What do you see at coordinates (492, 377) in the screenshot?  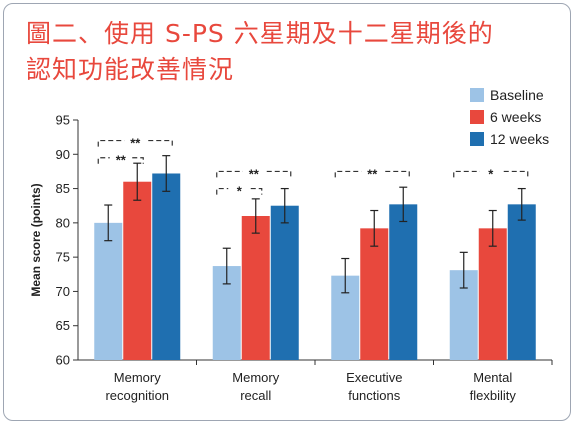 I see `category-label-line1: Mental` at bounding box center [492, 377].